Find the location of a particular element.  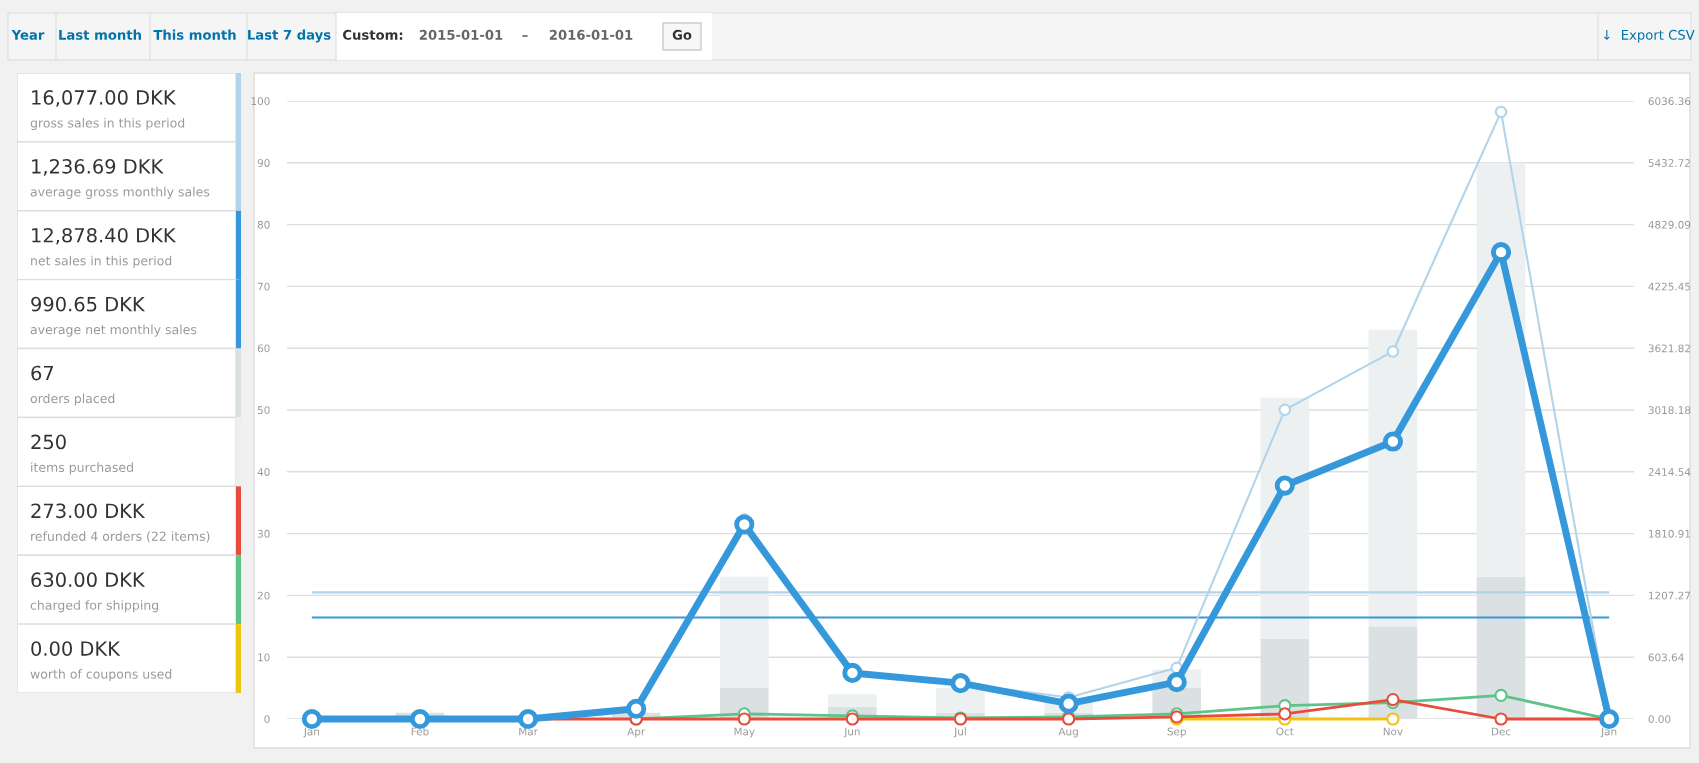

text: Go is located at coordinates (682, 34).